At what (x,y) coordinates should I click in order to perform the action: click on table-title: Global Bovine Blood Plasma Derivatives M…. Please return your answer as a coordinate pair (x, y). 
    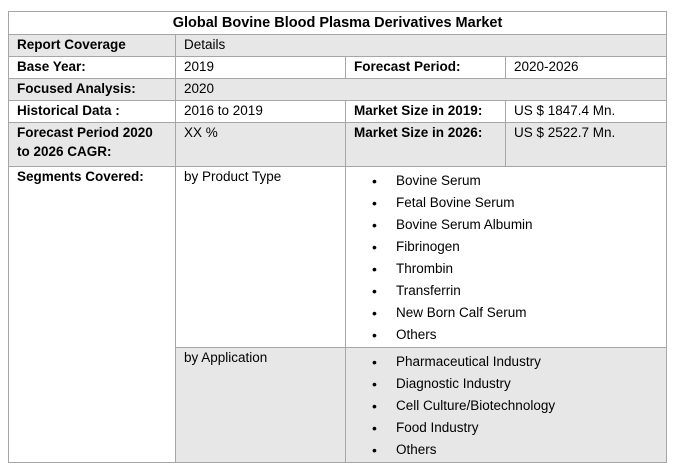
    Looking at the image, I should click on (337, 23).